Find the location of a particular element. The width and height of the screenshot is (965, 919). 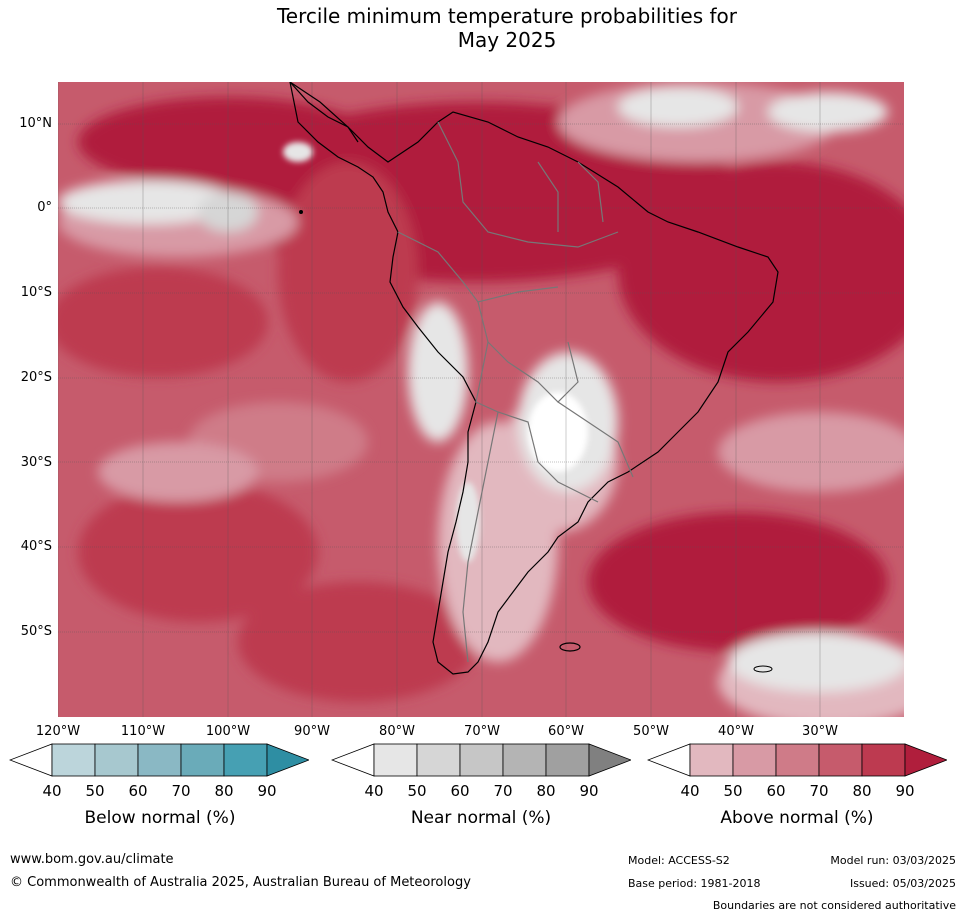

lon-label-70w: 70°W is located at coordinates (482, 731).